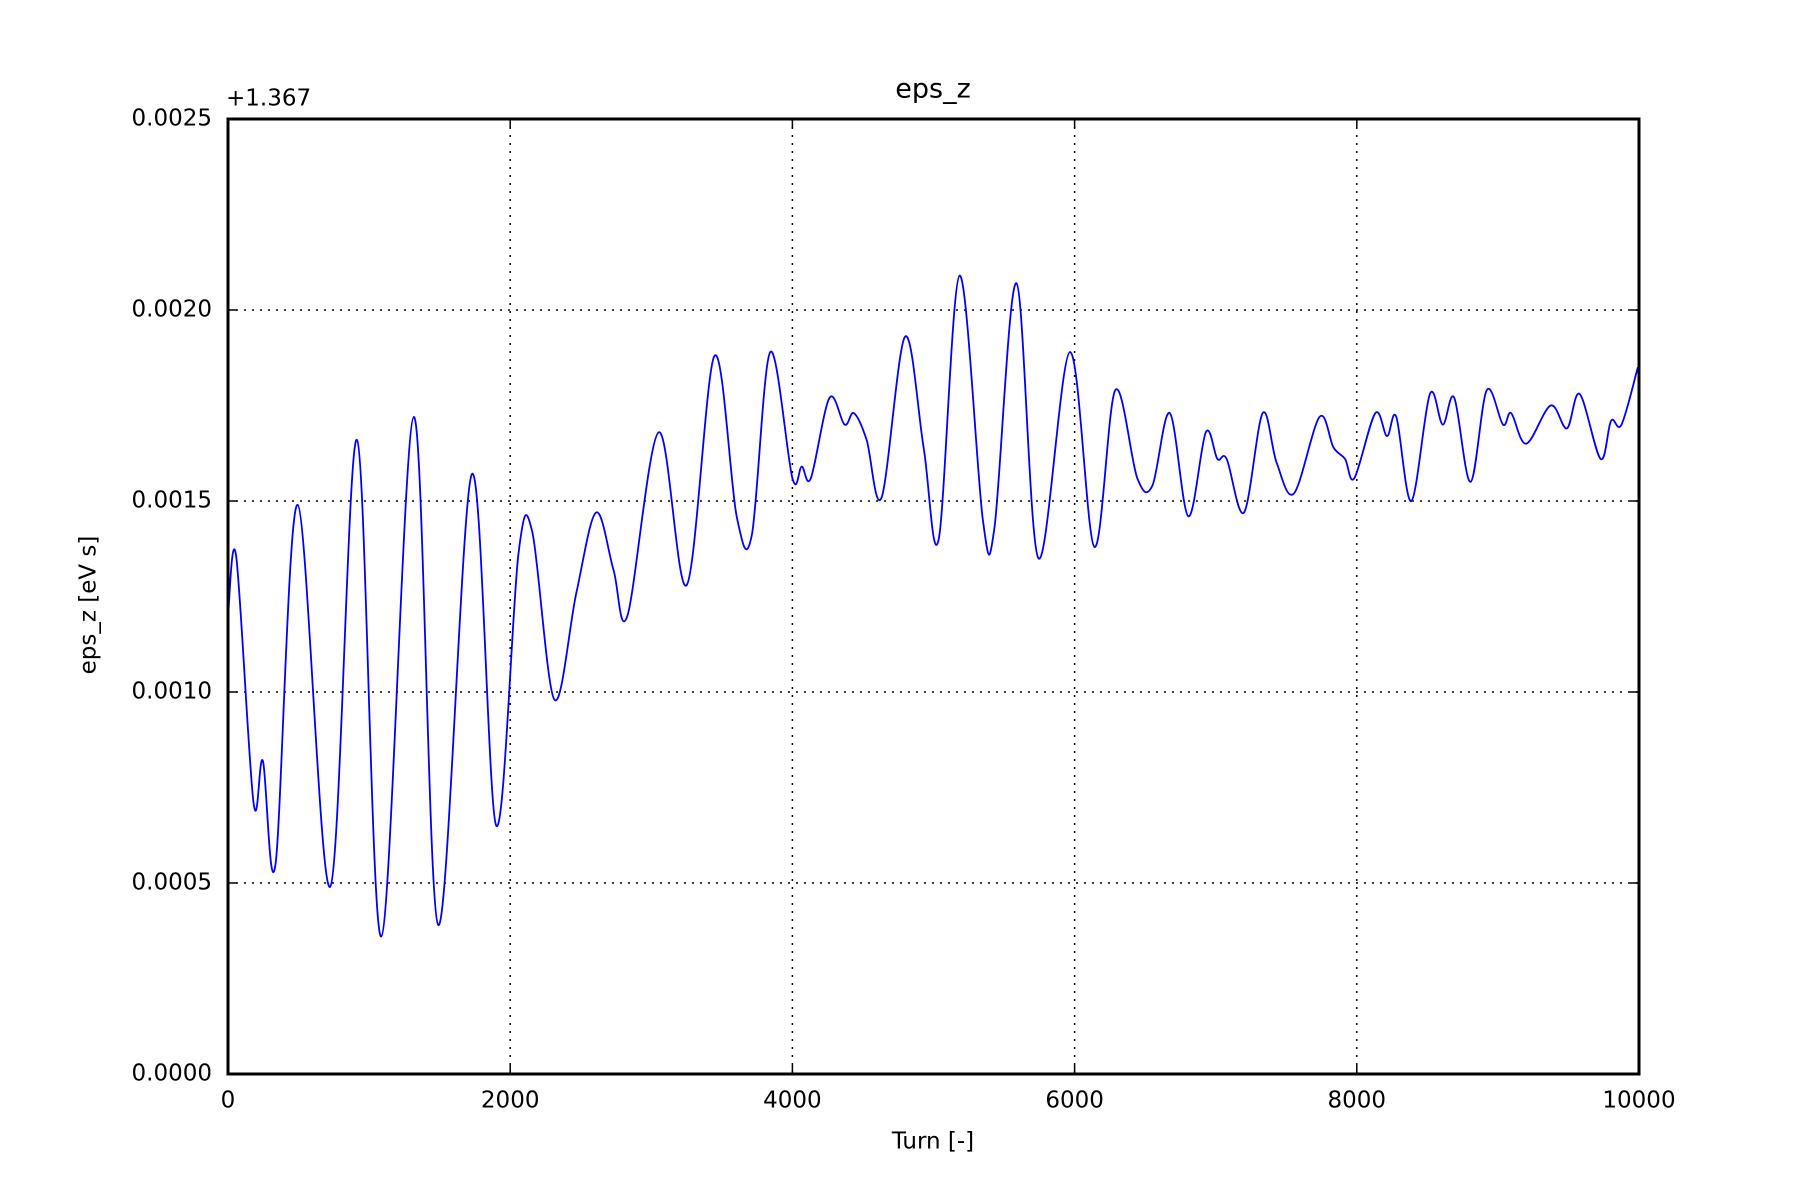 This screenshot has width=1800, height=1200. What do you see at coordinates (1357, 1101) in the screenshot?
I see `x-tick-label: 8000` at bounding box center [1357, 1101].